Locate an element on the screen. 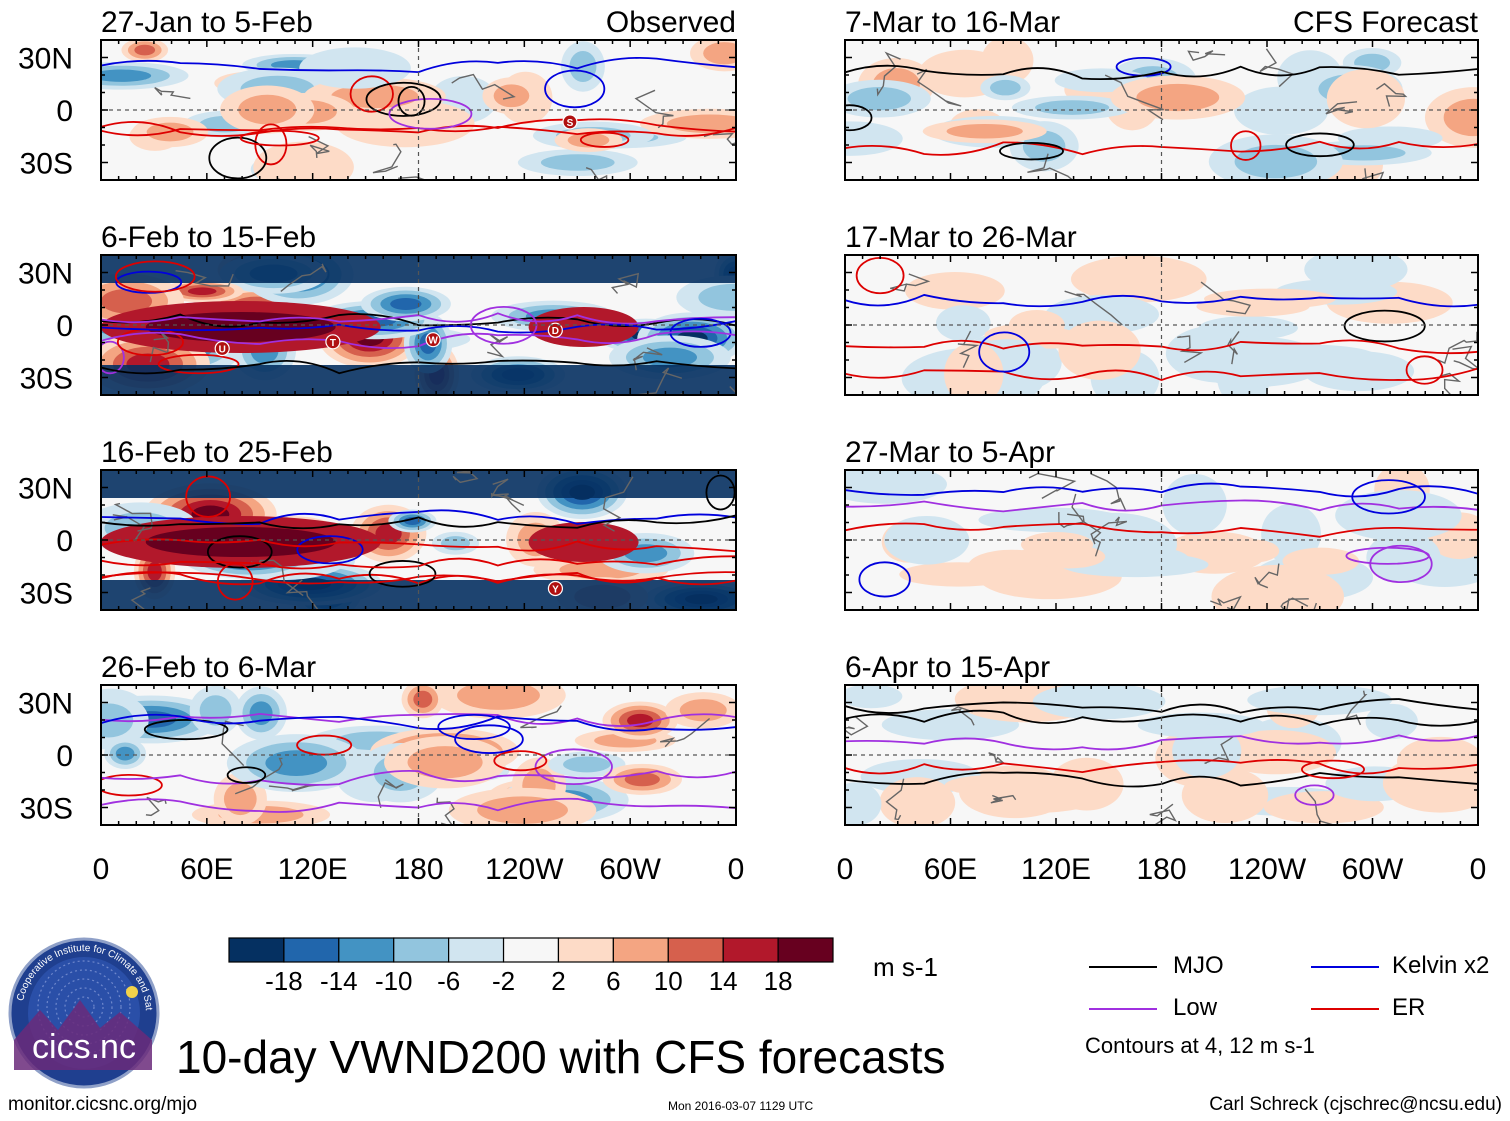 This screenshot has width=1510, height=1121. colorbar-tick-label: 6 is located at coordinates (613, 981).